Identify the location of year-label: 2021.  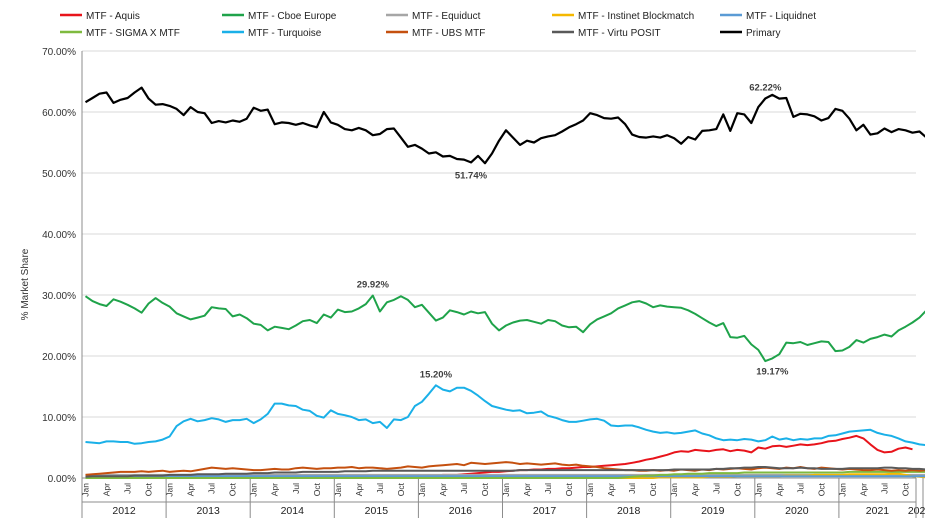
(878, 511).